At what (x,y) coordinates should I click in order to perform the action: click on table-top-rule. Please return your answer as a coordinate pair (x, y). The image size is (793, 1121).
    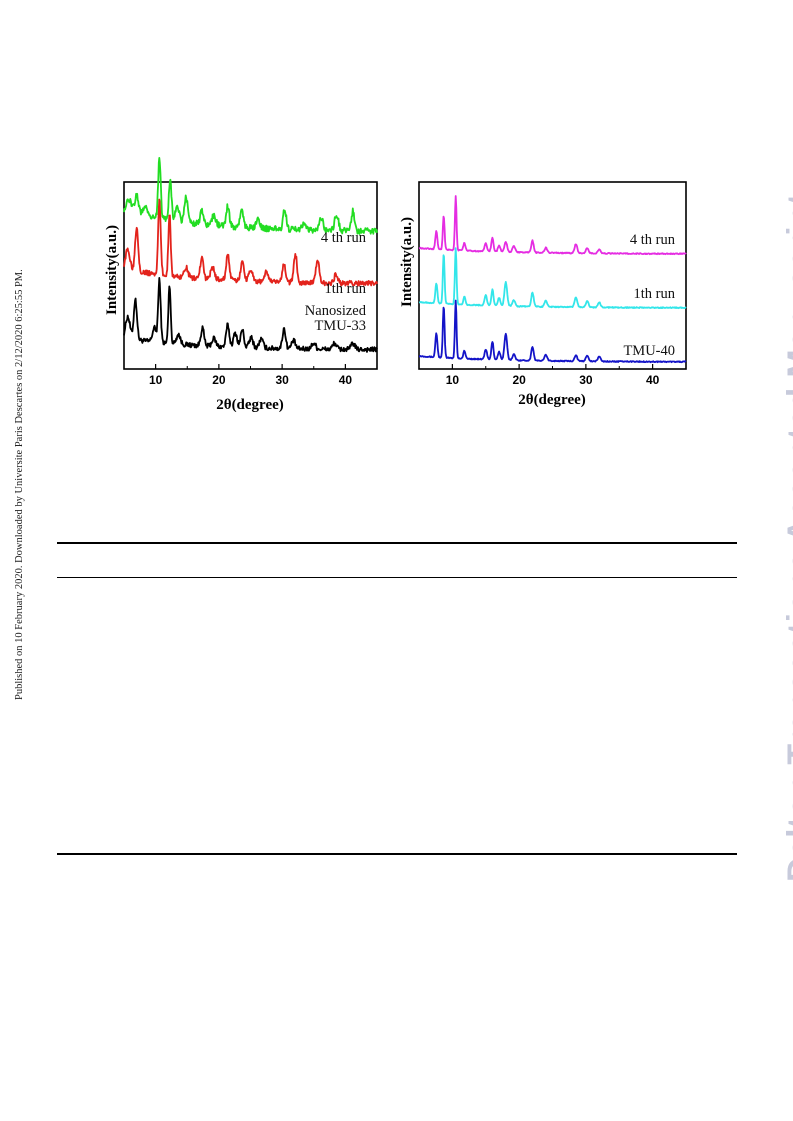
    Looking at the image, I should click on (397, 543).